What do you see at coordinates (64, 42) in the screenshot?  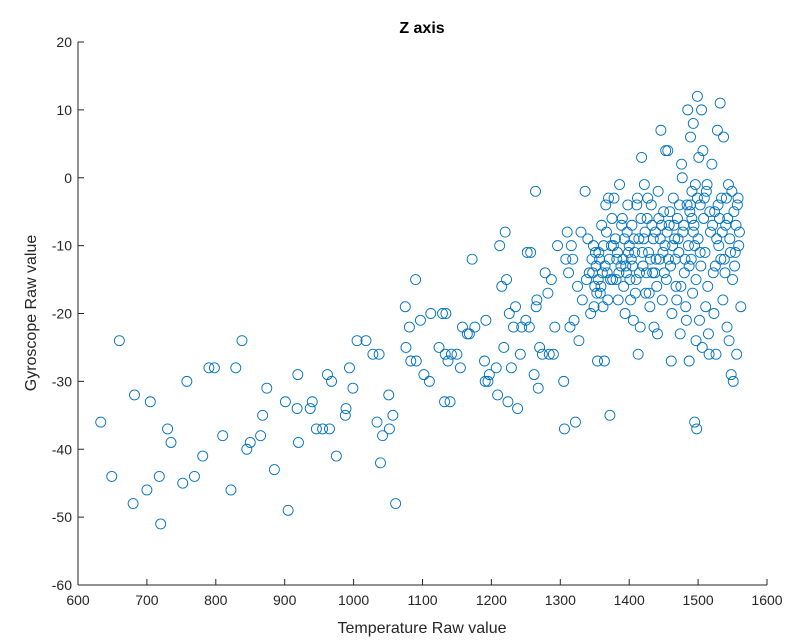 I see `y-tick-label: 20` at bounding box center [64, 42].